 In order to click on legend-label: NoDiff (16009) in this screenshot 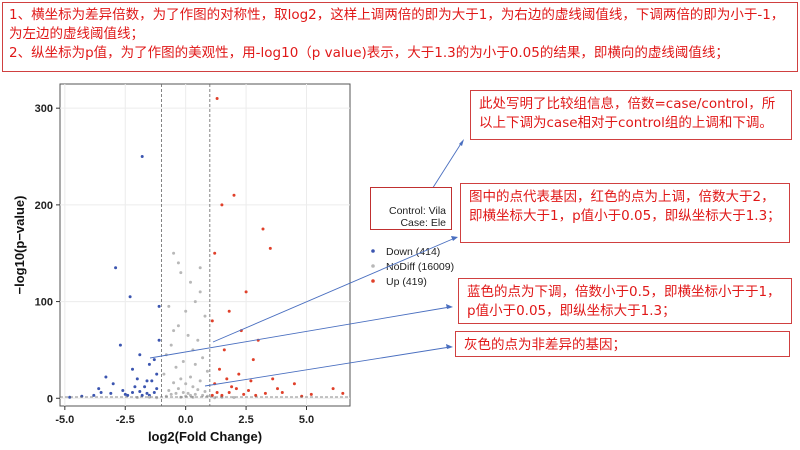, I will do `click(420, 267)`.